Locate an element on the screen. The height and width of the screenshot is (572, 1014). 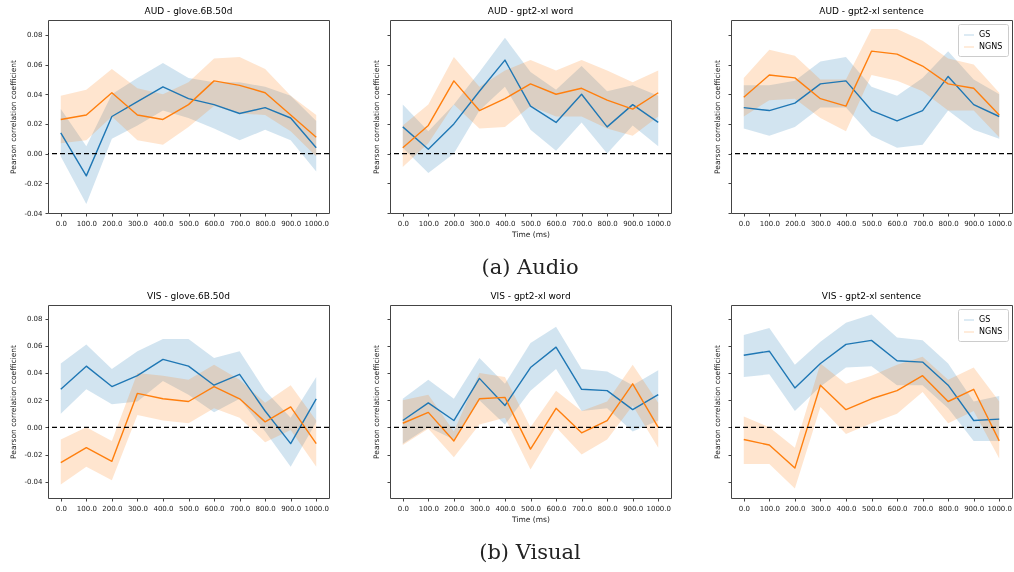
chart-title: VIS - gpt2-xl sentence is located at coordinates (871, 296).